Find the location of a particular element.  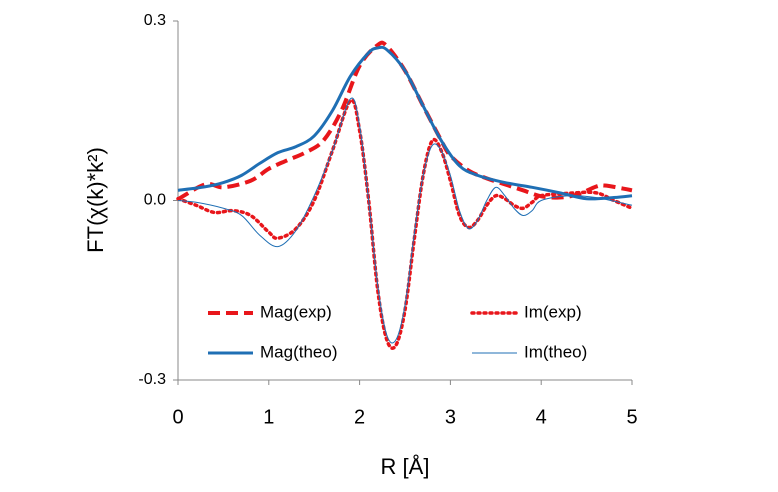

x-tick-label: 4 is located at coordinates (541, 417).